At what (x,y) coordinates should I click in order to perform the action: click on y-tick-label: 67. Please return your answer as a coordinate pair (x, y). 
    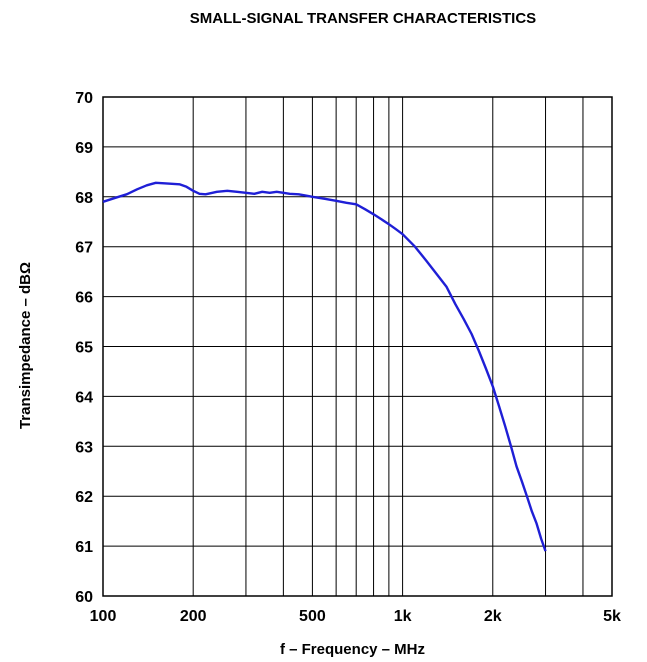
    Looking at the image, I should click on (84, 248).